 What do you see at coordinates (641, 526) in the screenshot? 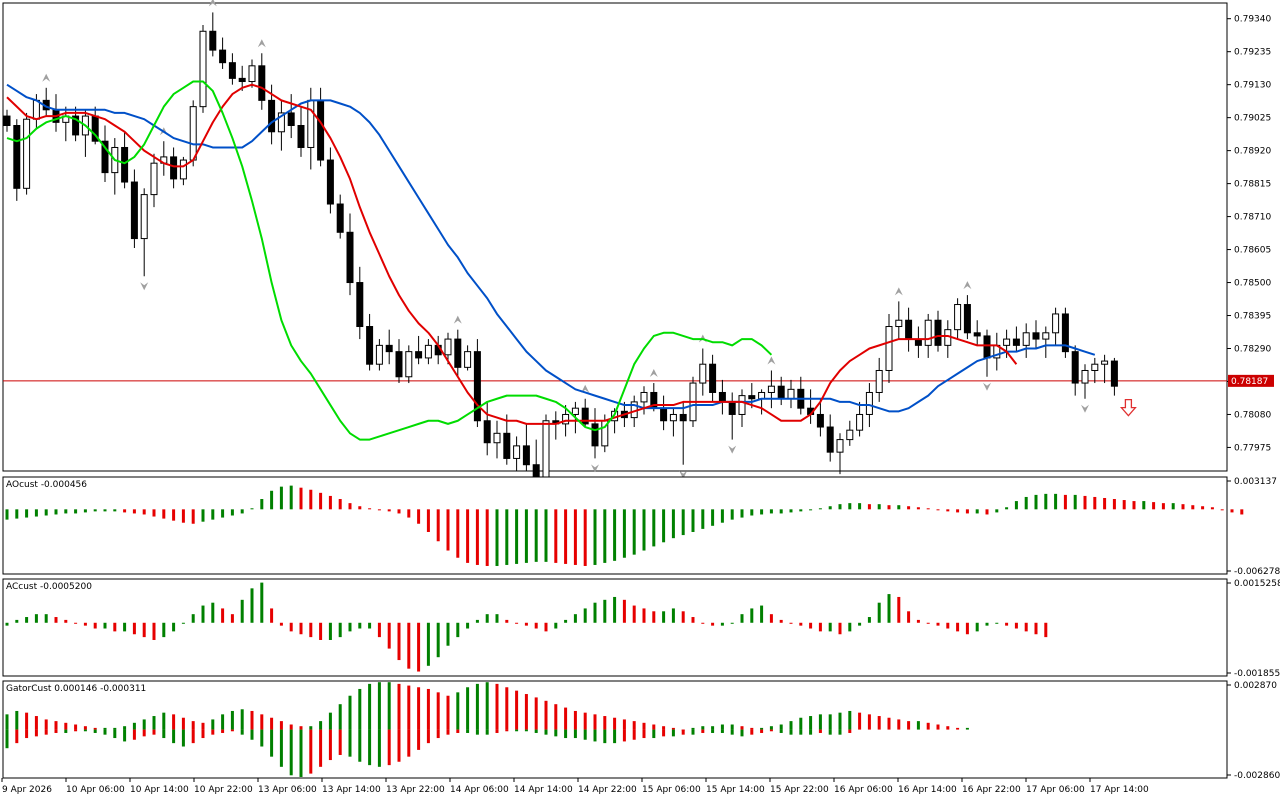
I see `ao-pane: 0.003137 -0.006278 AOcust -0.000456` at bounding box center [641, 526].